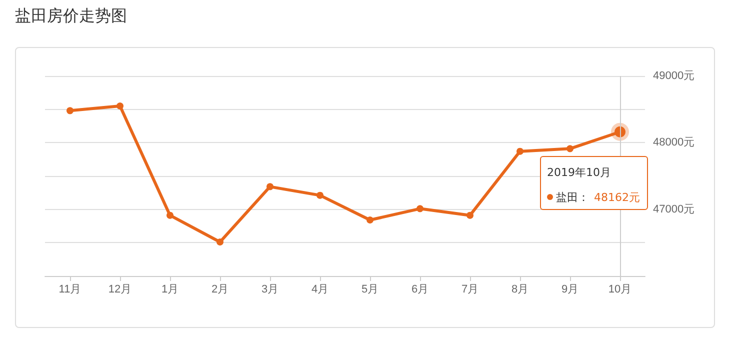 The width and height of the screenshot is (729, 344). I want to click on x-tick-label: 2月, so click(220, 290).